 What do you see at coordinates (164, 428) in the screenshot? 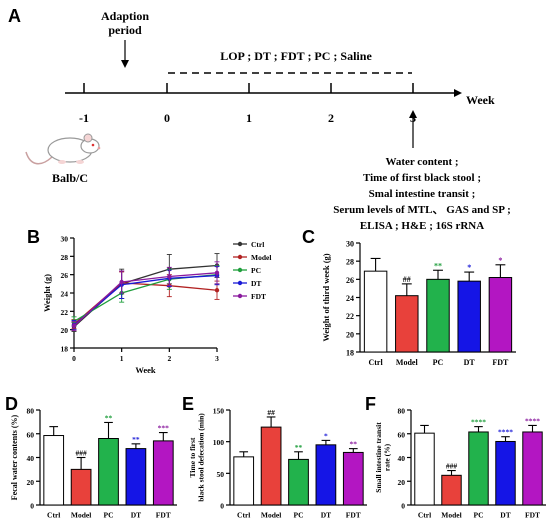
I see `significance-label: ***` at bounding box center [164, 428].